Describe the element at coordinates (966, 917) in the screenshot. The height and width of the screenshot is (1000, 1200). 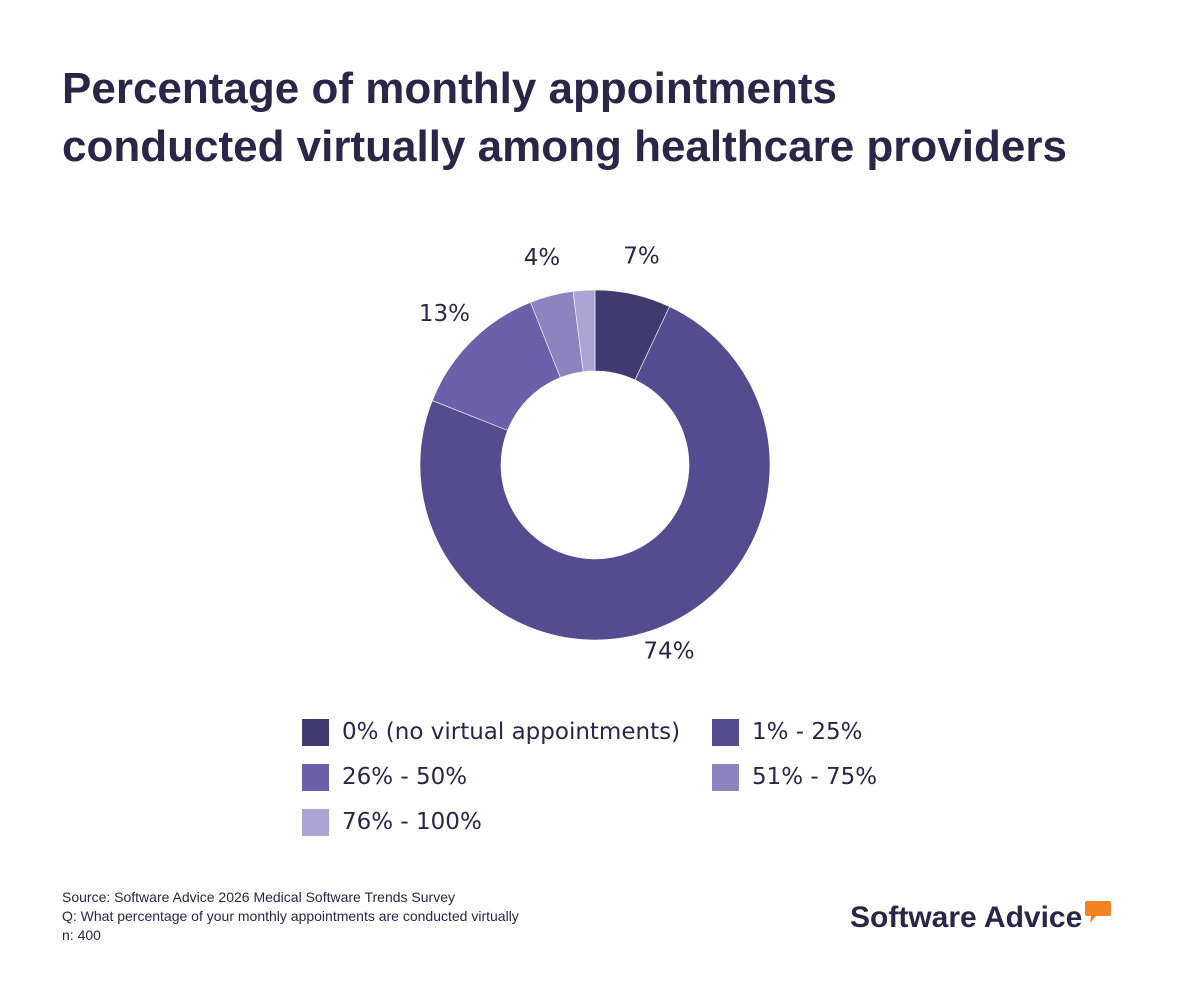
I see `brand-name: Software Advice` at that location.